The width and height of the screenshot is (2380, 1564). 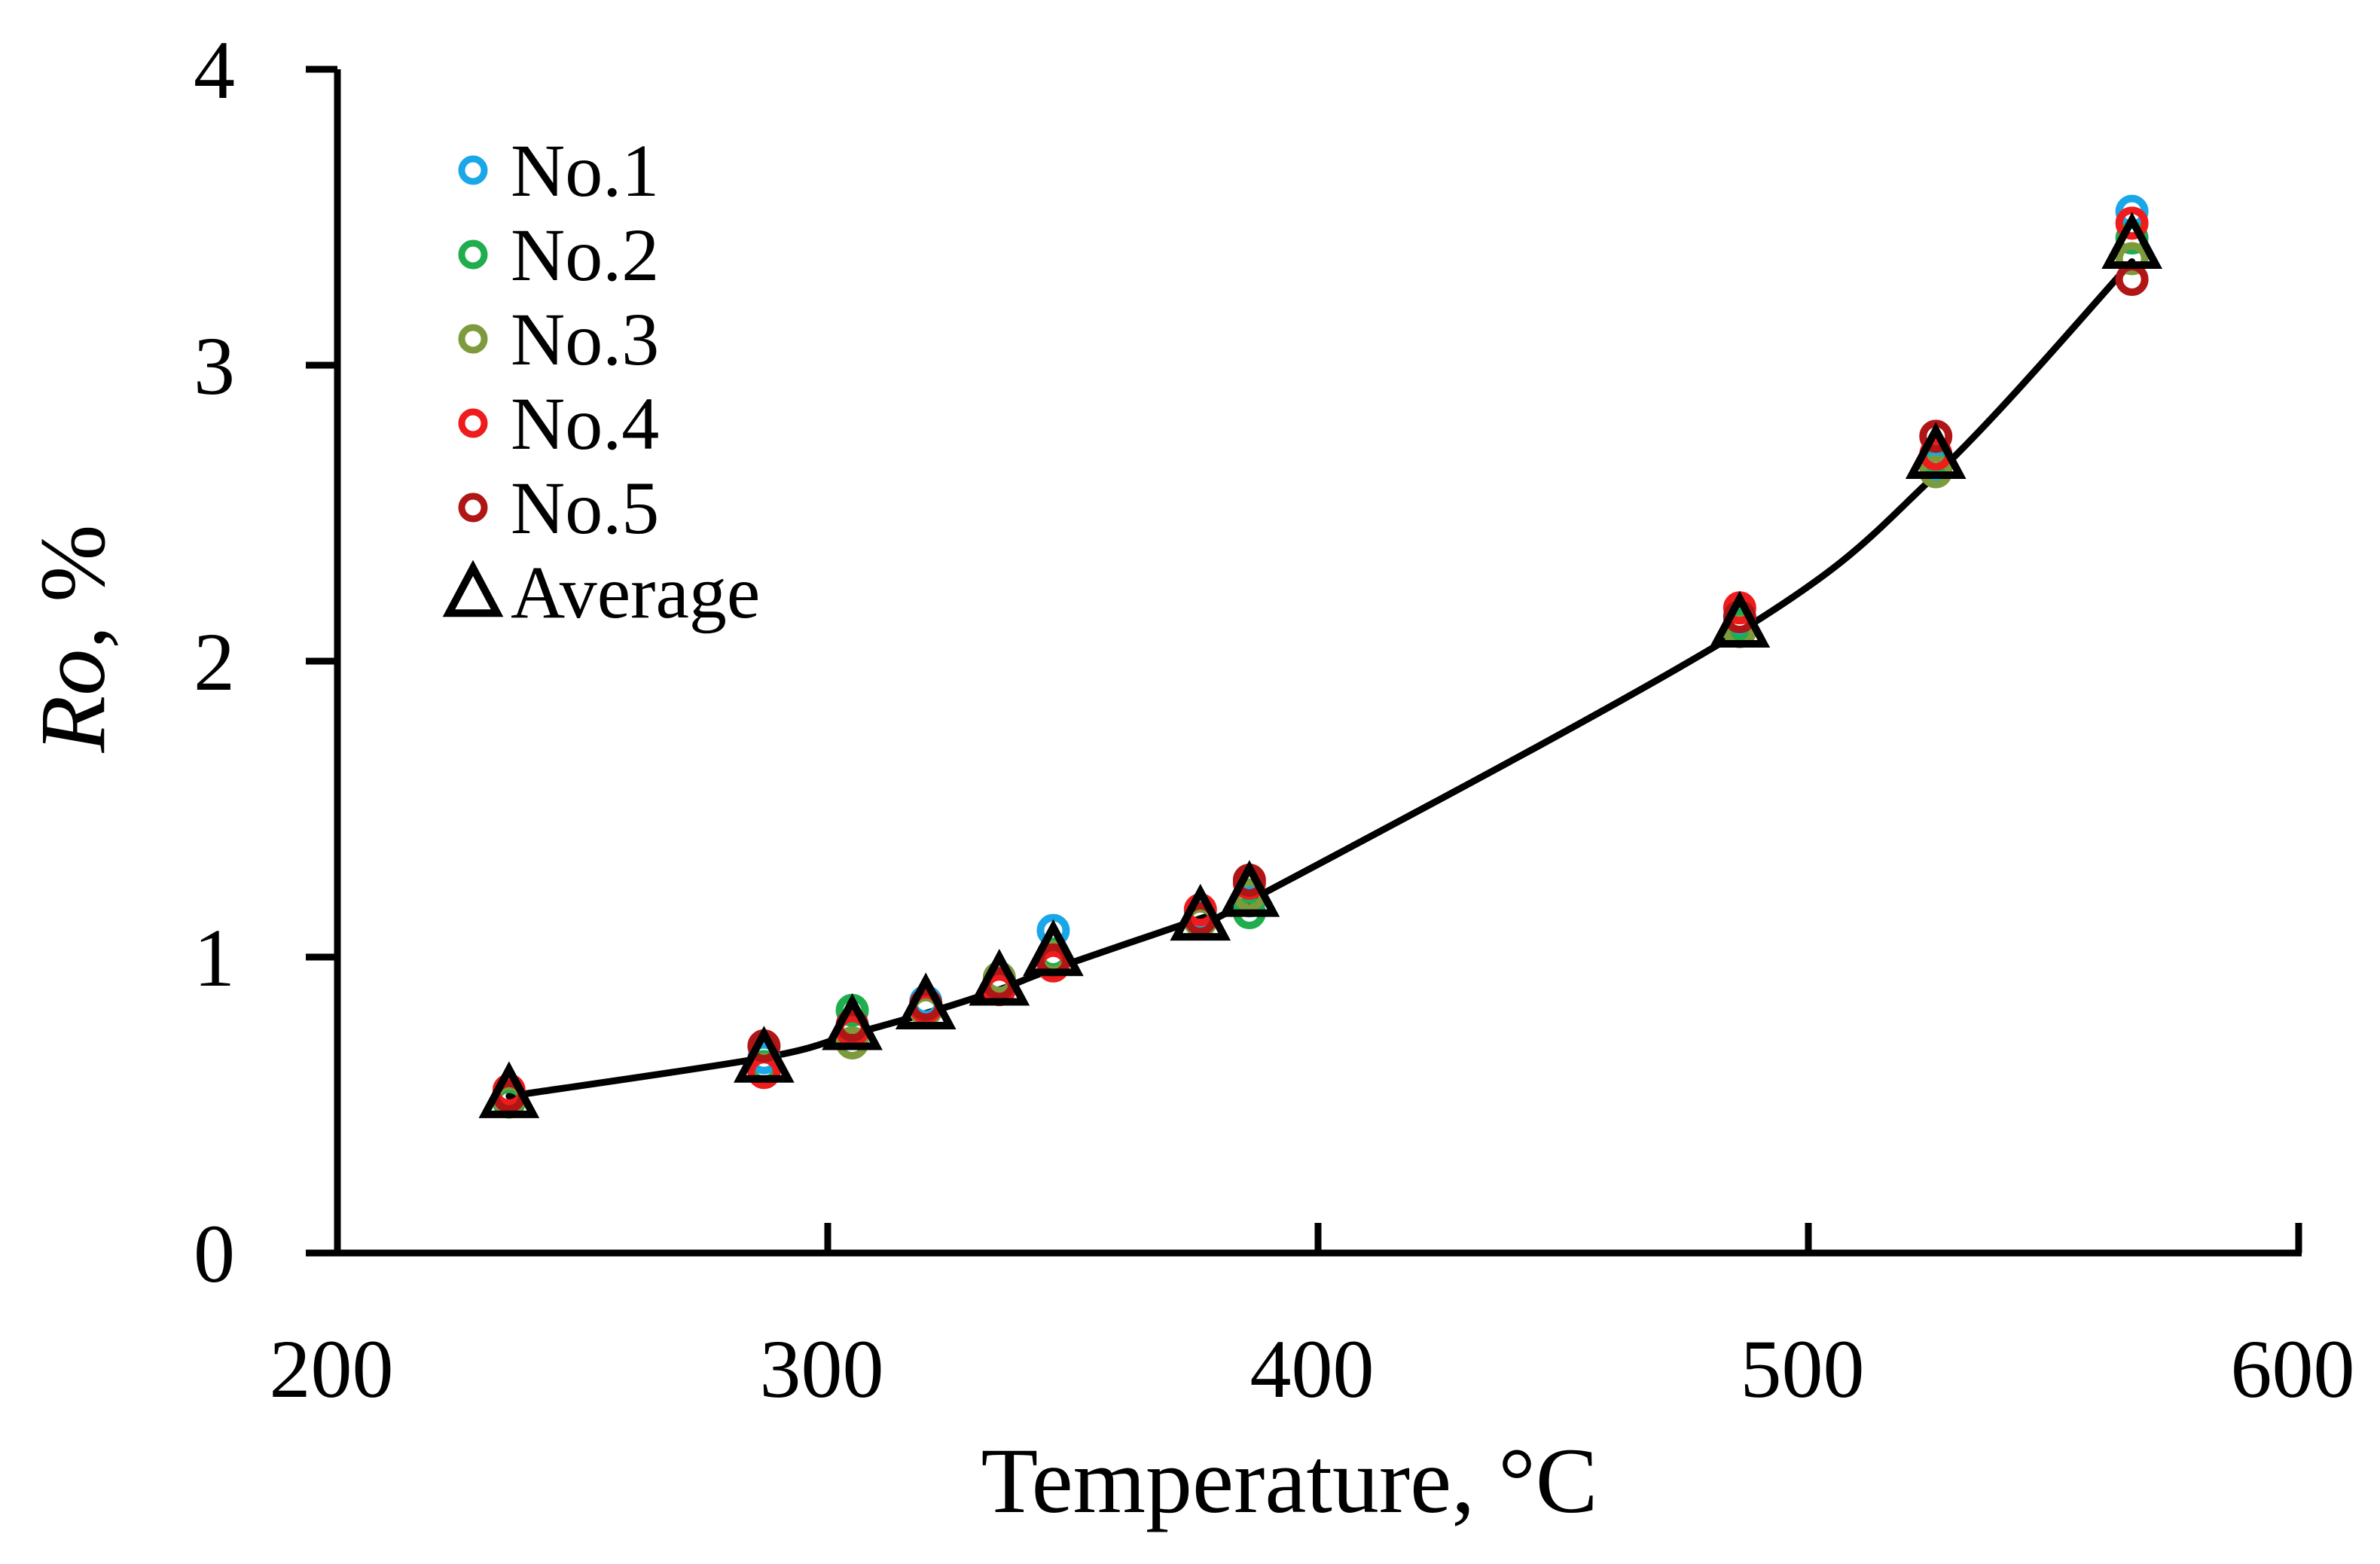 I want to click on y-axis-title: Ro, %, so click(x=72, y=638).